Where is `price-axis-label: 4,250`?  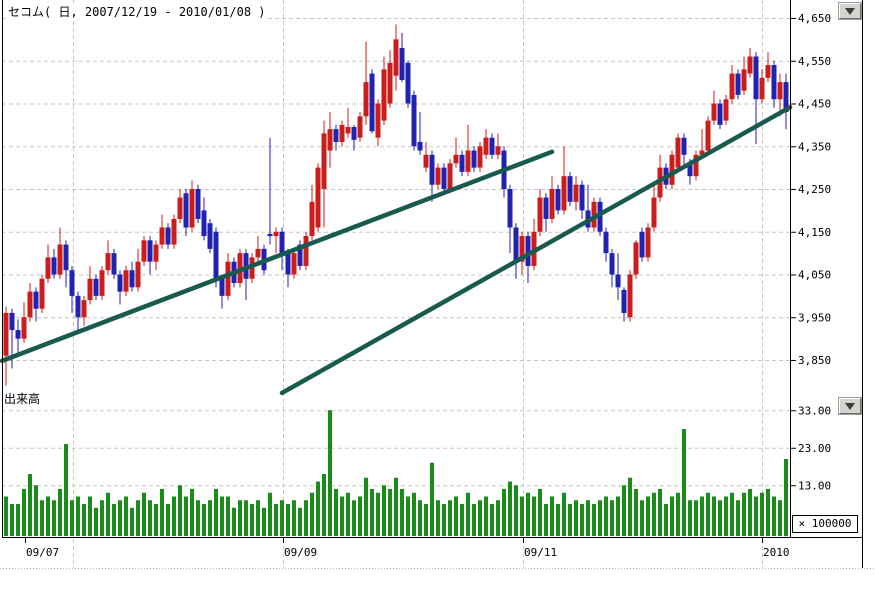 price-axis-label: 4,250 is located at coordinates (814, 189).